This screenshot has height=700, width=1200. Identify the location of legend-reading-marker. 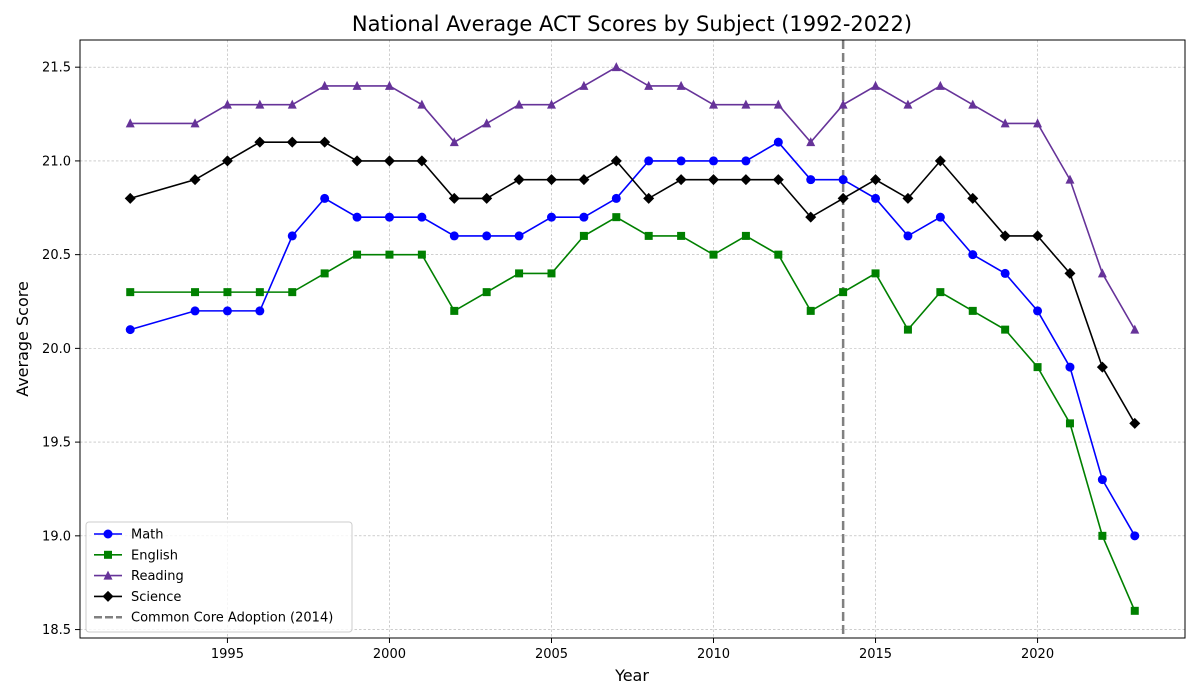
(108, 575).